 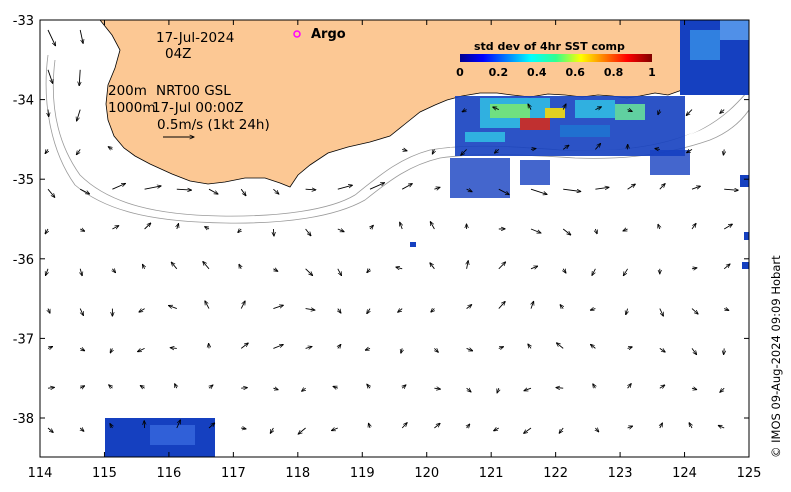 What do you see at coordinates (198, 108) in the screenshot?
I see `product-time-label: 17-Jul 00:00Z` at bounding box center [198, 108].